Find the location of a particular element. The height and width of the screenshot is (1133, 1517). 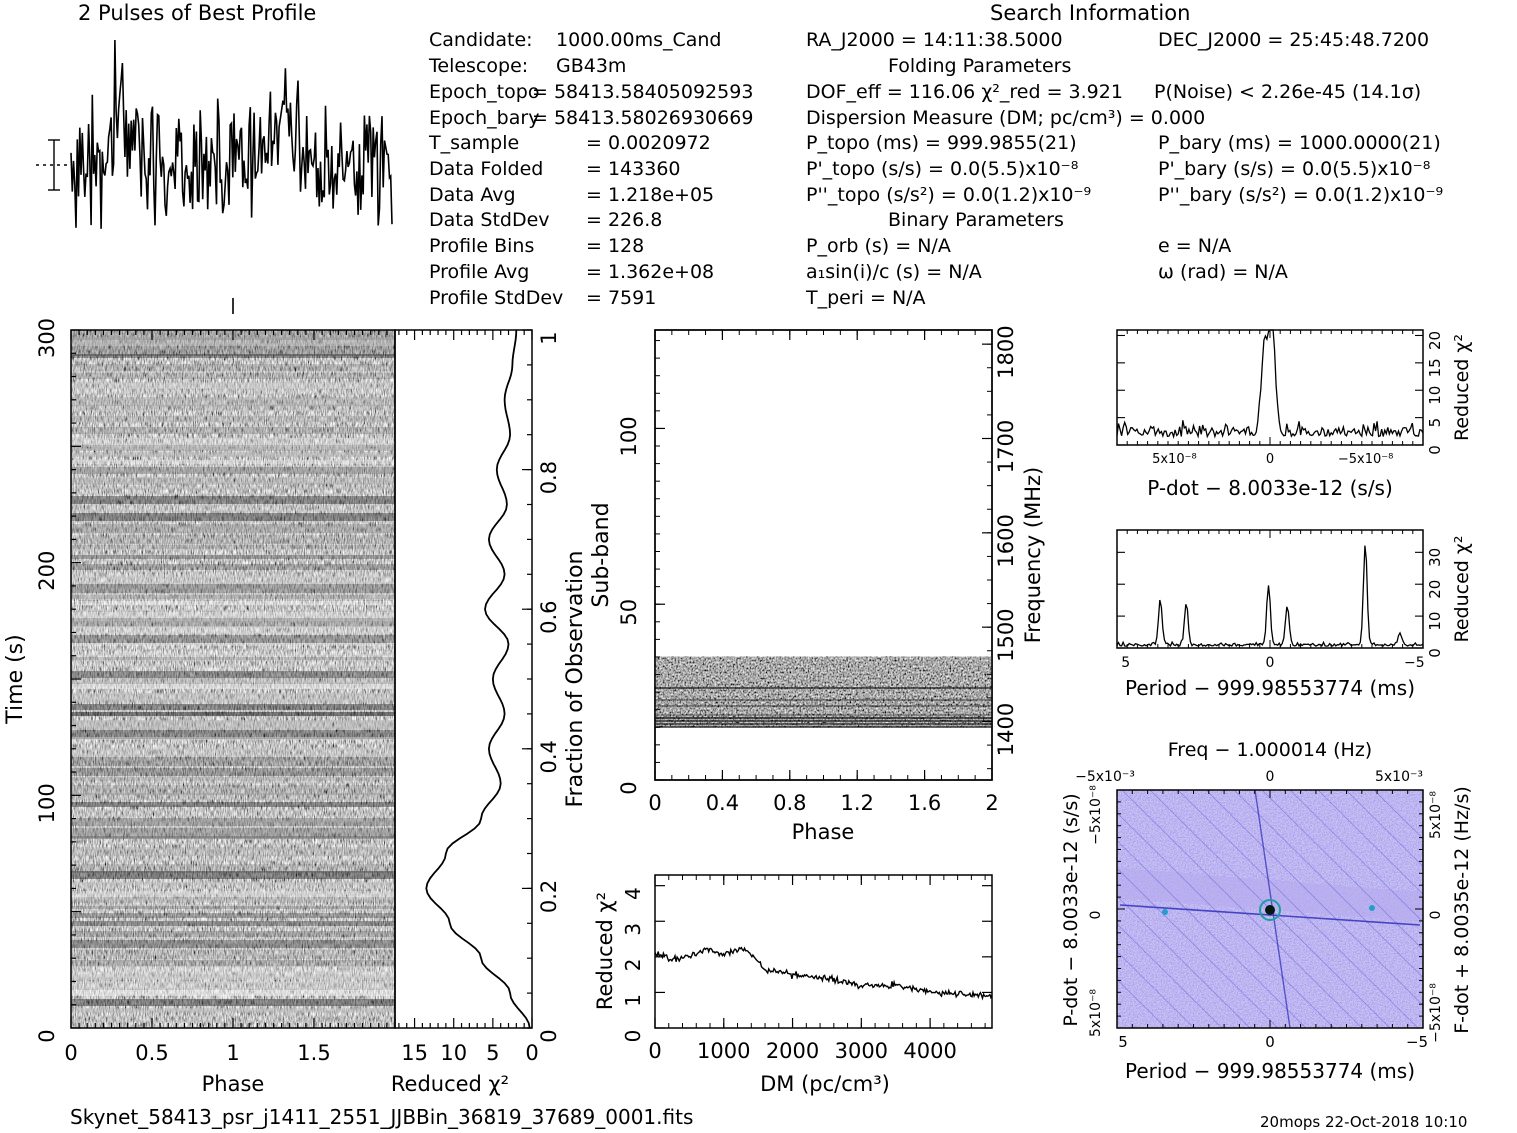

search-info-title: Search Information is located at coordinates (1090, 13).